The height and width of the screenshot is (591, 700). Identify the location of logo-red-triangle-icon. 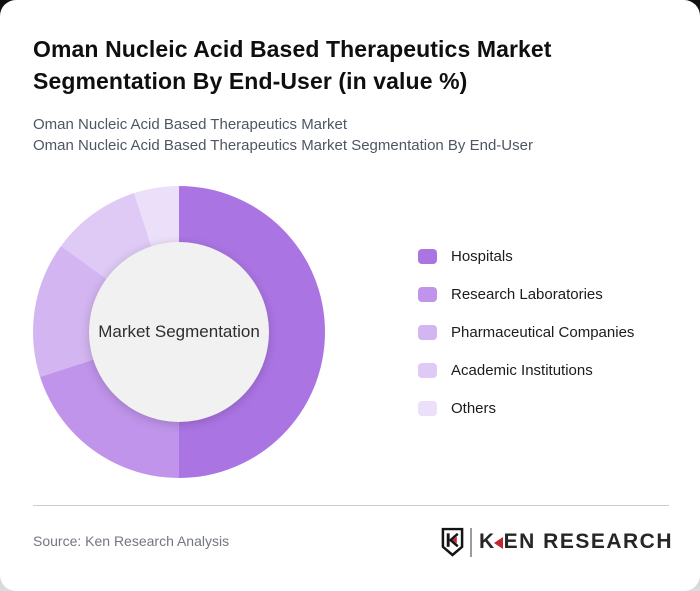
(498, 543).